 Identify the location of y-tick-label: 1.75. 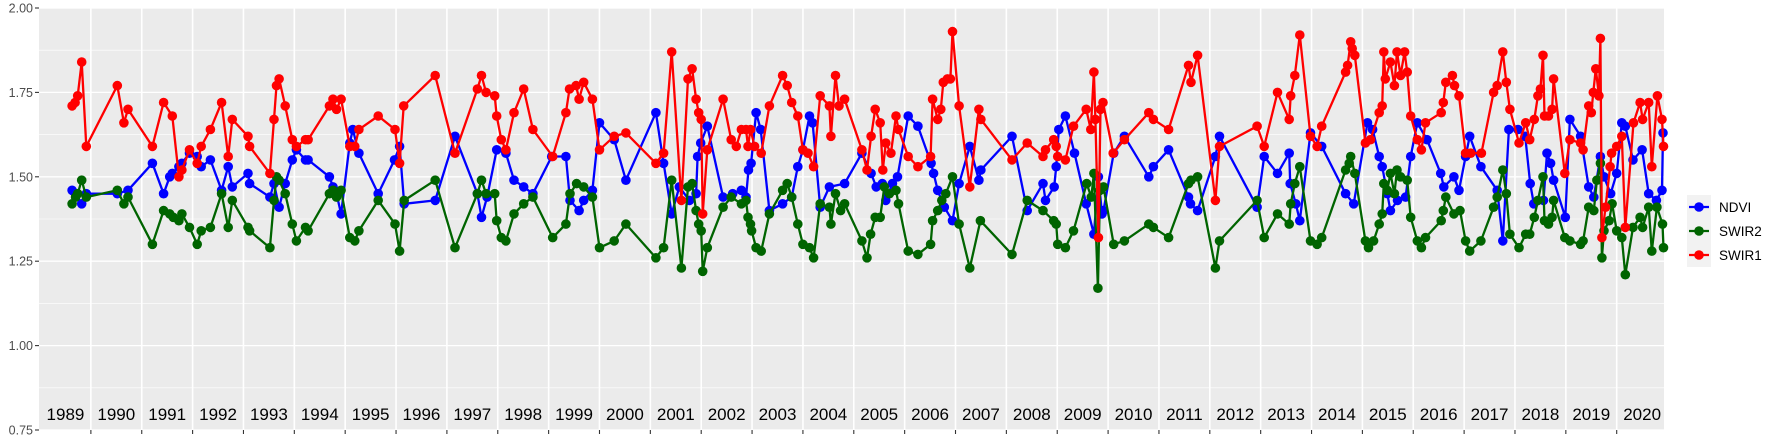
(21, 93).